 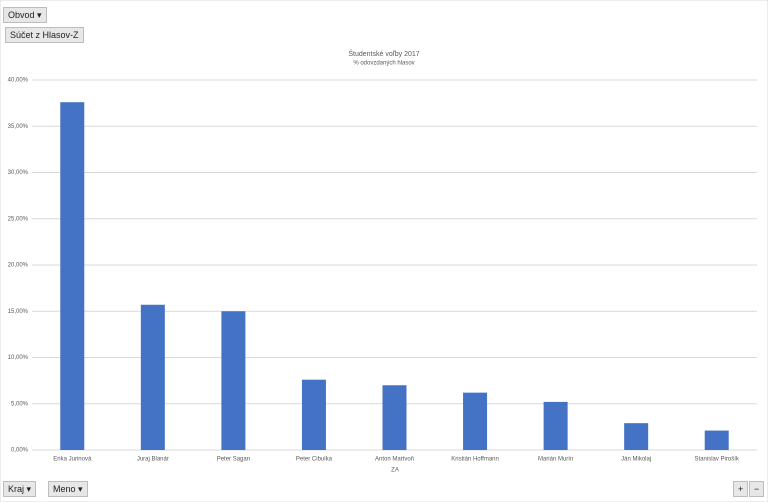 I want to click on y-tick-label: 15,00%, so click(x=18, y=312).